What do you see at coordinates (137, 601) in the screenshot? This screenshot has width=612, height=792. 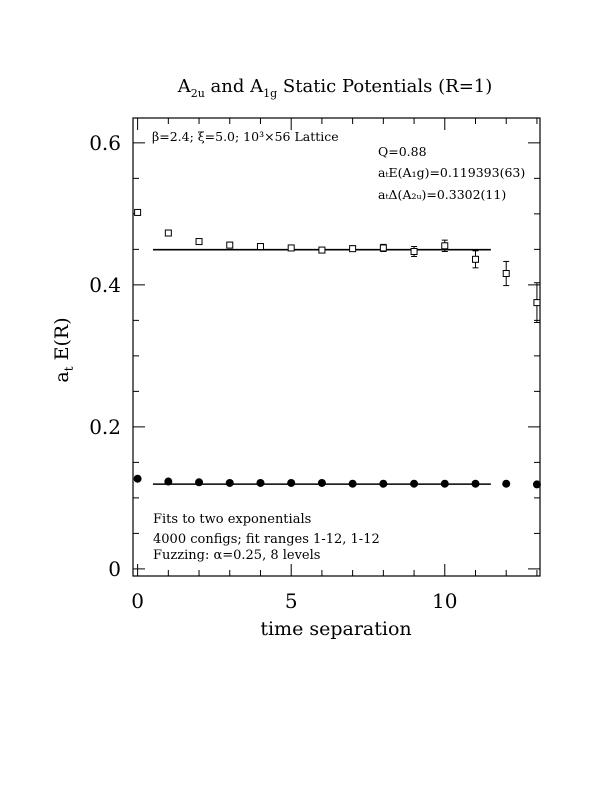 I see `x-tick-label: 0` at bounding box center [137, 601].